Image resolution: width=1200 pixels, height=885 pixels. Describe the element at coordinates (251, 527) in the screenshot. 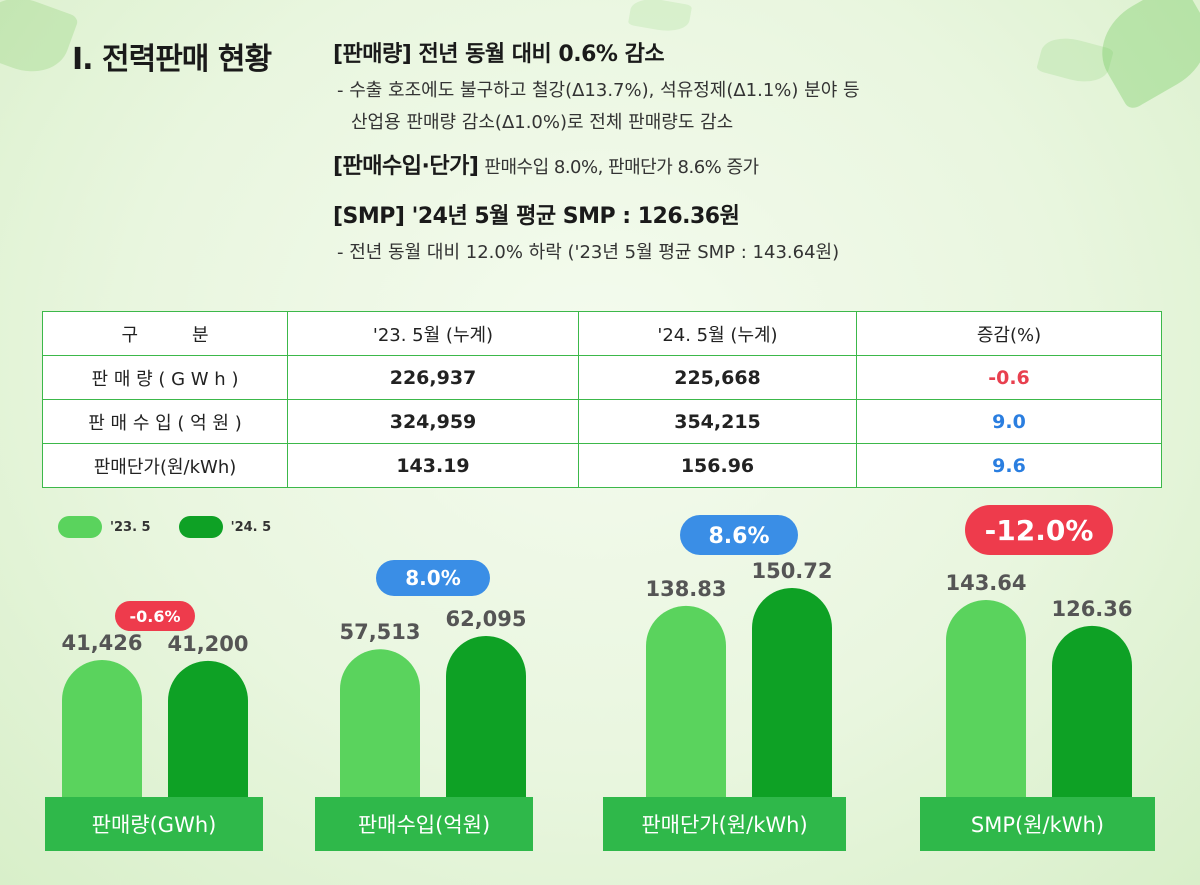

I see `legend-label-2024: '24. 5` at that location.